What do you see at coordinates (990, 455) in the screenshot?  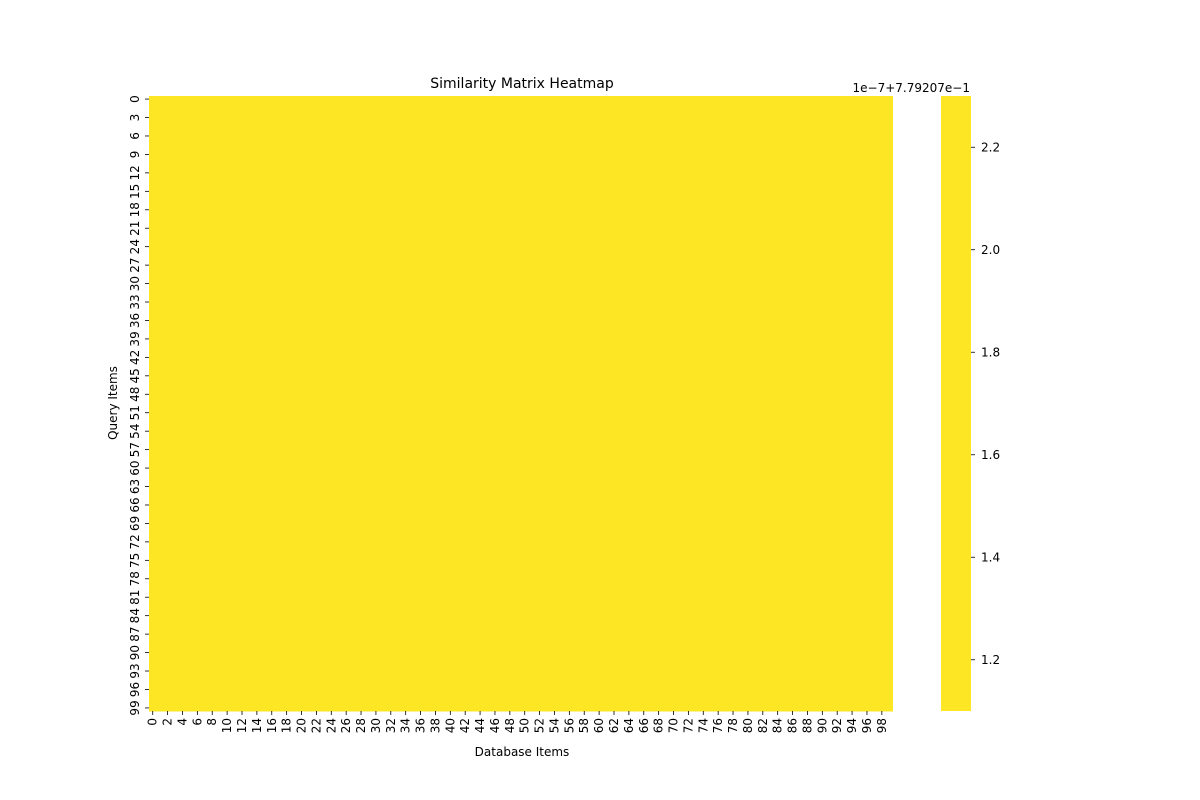 I see `colorbar-tick-label: 1.6` at bounding box center [990, 455].